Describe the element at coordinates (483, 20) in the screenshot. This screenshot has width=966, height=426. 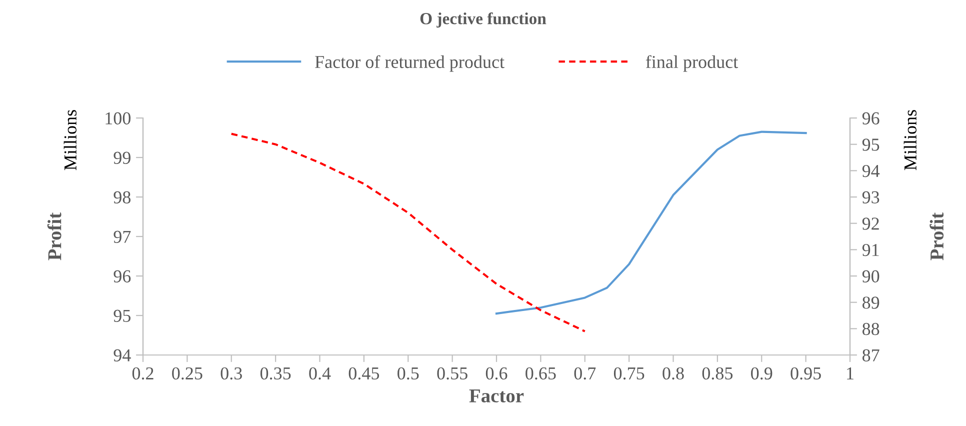
I see `chart-title: O jective function` at that location.